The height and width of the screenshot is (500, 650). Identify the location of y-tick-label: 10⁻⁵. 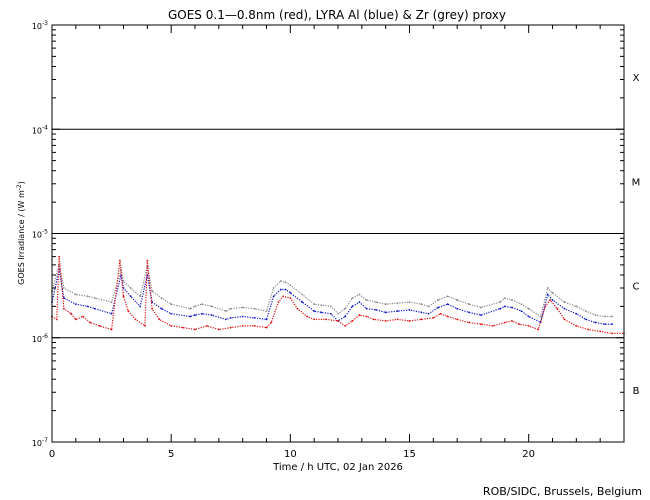
(40, 234).